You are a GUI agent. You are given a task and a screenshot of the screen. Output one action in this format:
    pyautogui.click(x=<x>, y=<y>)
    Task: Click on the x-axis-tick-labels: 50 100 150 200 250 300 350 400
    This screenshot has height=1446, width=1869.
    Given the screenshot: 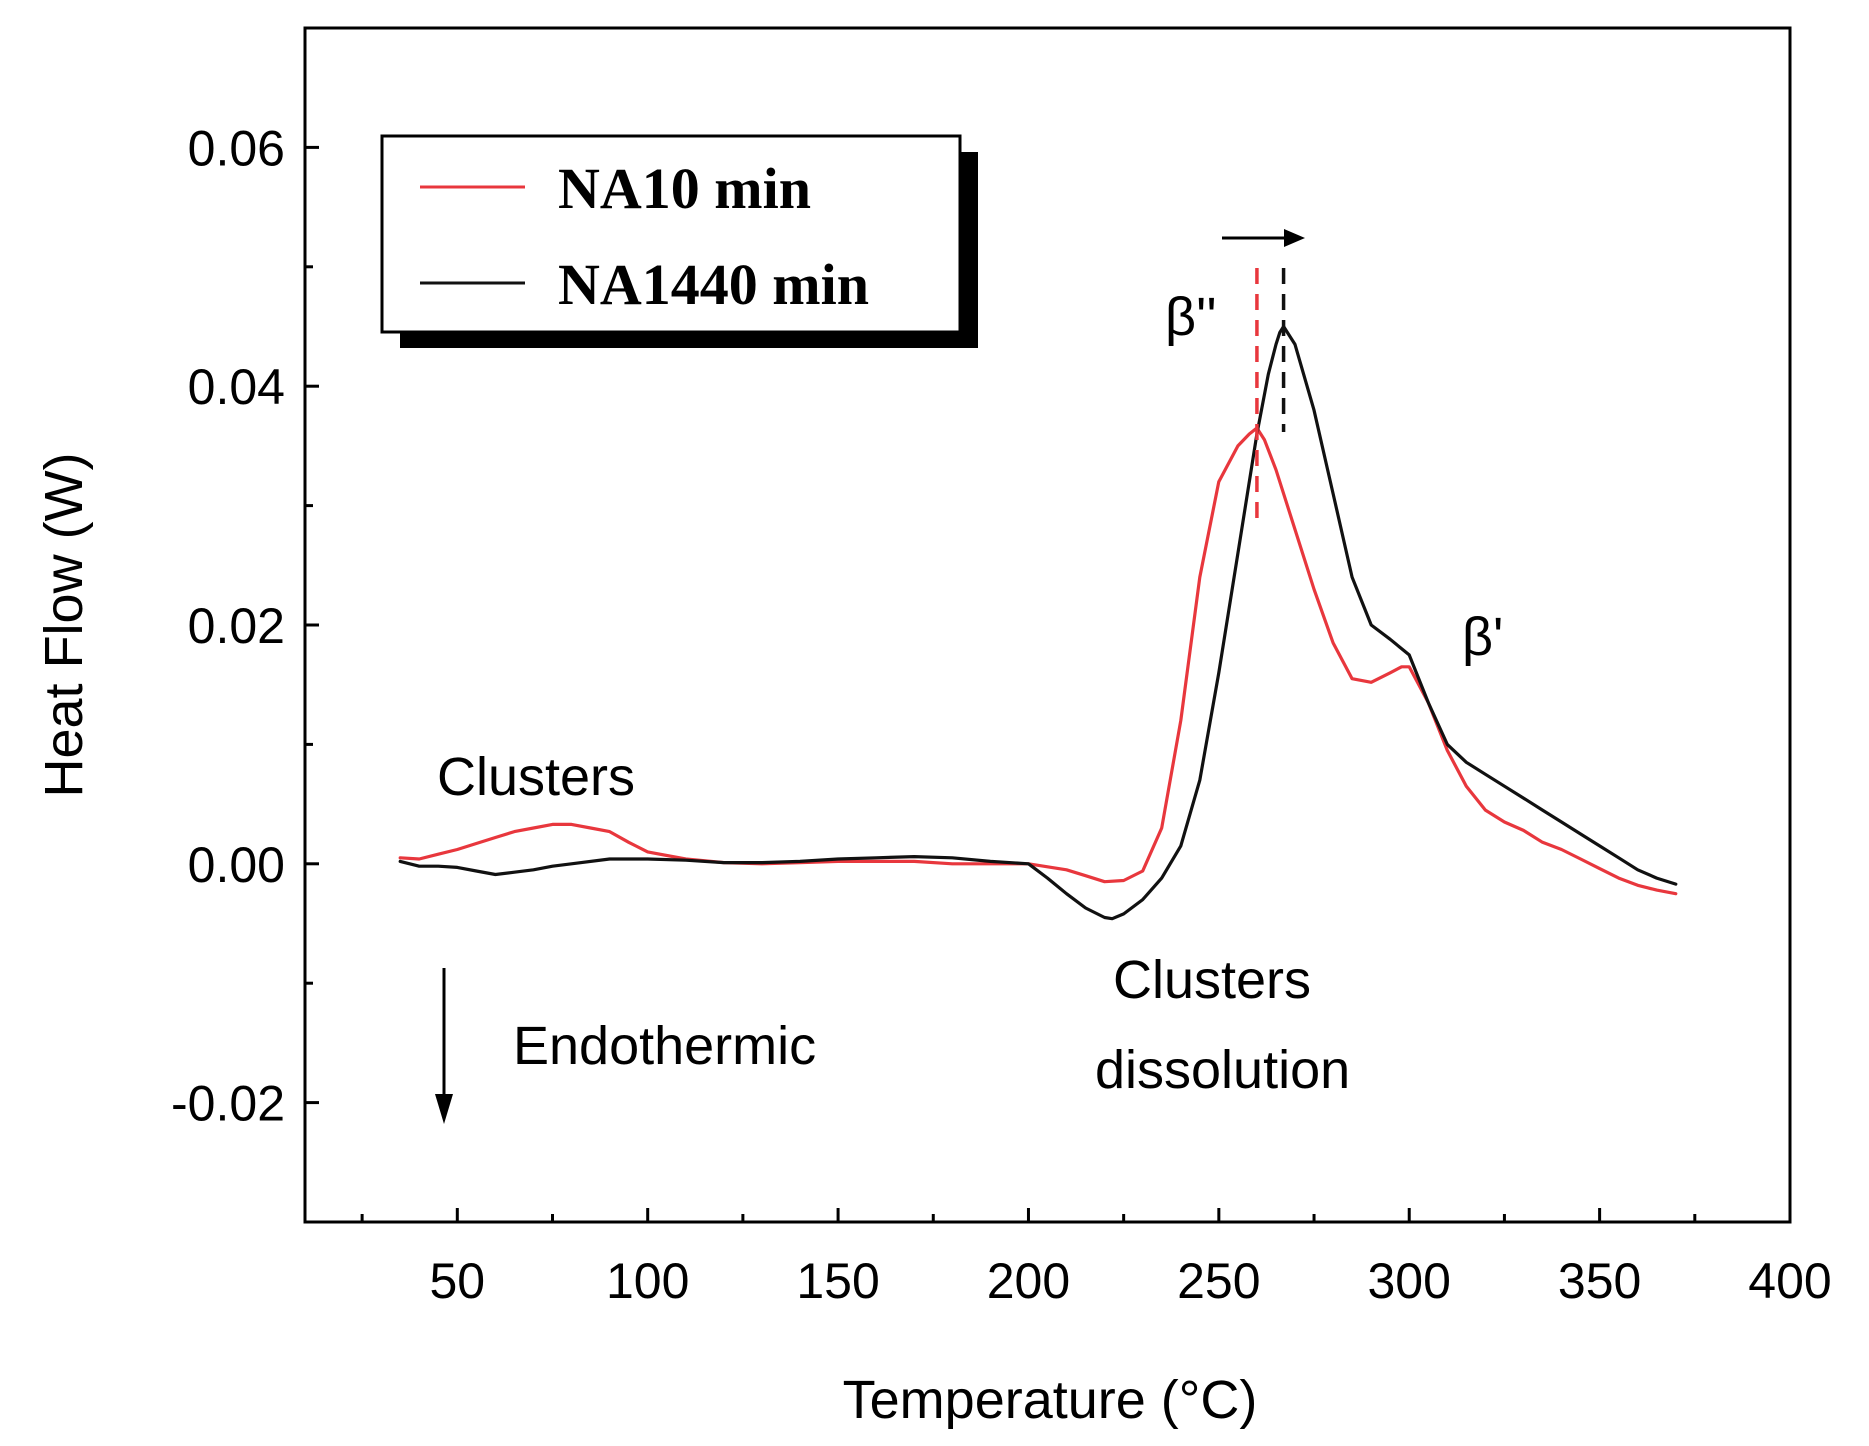 What is the action you would take?
    pyautogui.click(x=1130, y=1281)
    